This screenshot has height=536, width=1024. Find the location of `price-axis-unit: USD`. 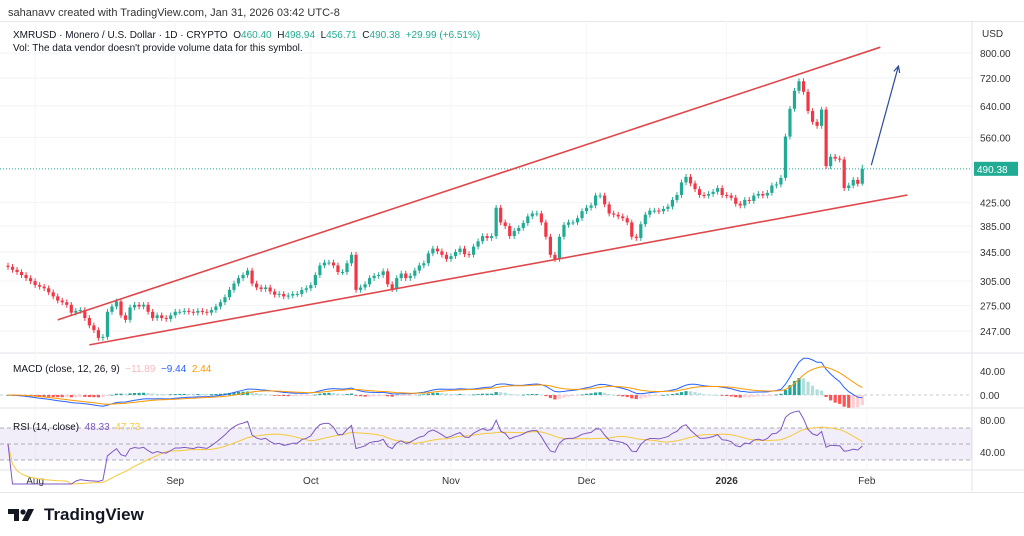

price-axis-unit: USD is located at coordinates (992, 34).